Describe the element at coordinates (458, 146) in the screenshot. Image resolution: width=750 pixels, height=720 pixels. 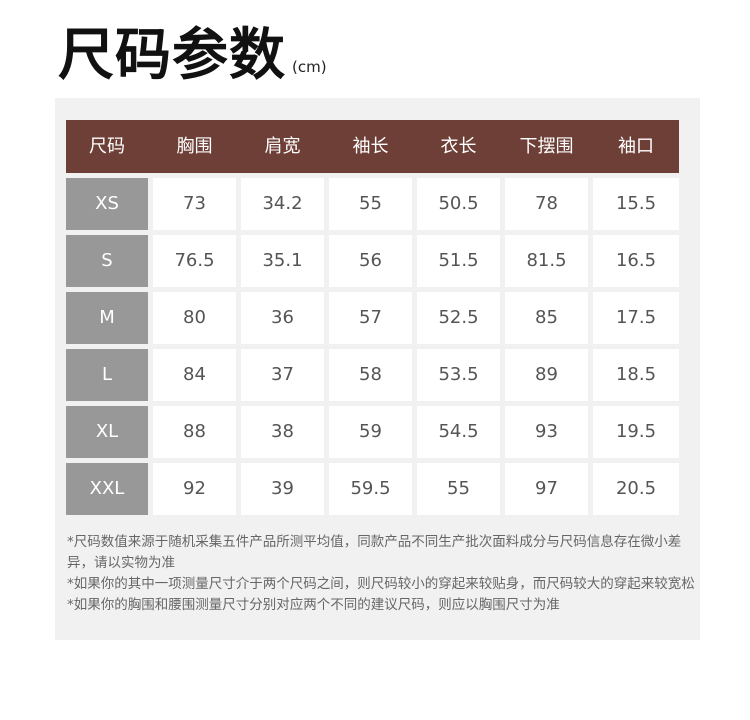
I see `column-header: 衣长` at that location.